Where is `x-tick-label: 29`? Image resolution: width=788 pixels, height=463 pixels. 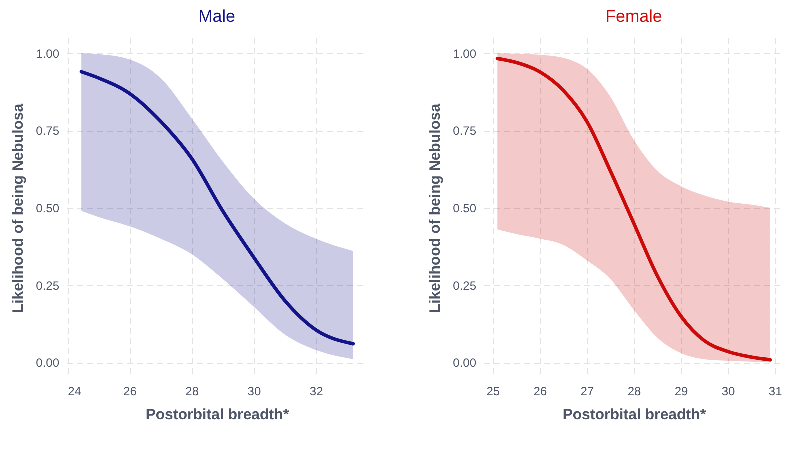
x-tick-label: 29 is located at coordinates (681, 391).